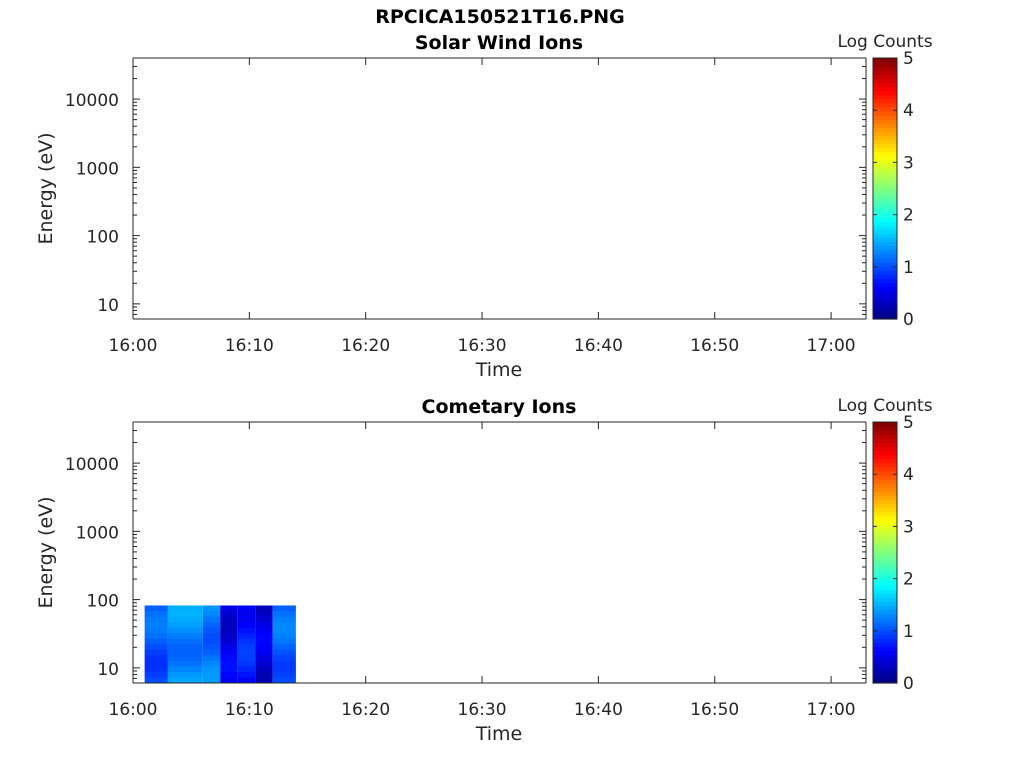 The height and width of the screenshot is (768, 1024). Describe the element at coordinates (598, 710) in the screenshot. I see `x-tick-label: 16:40` at that location.